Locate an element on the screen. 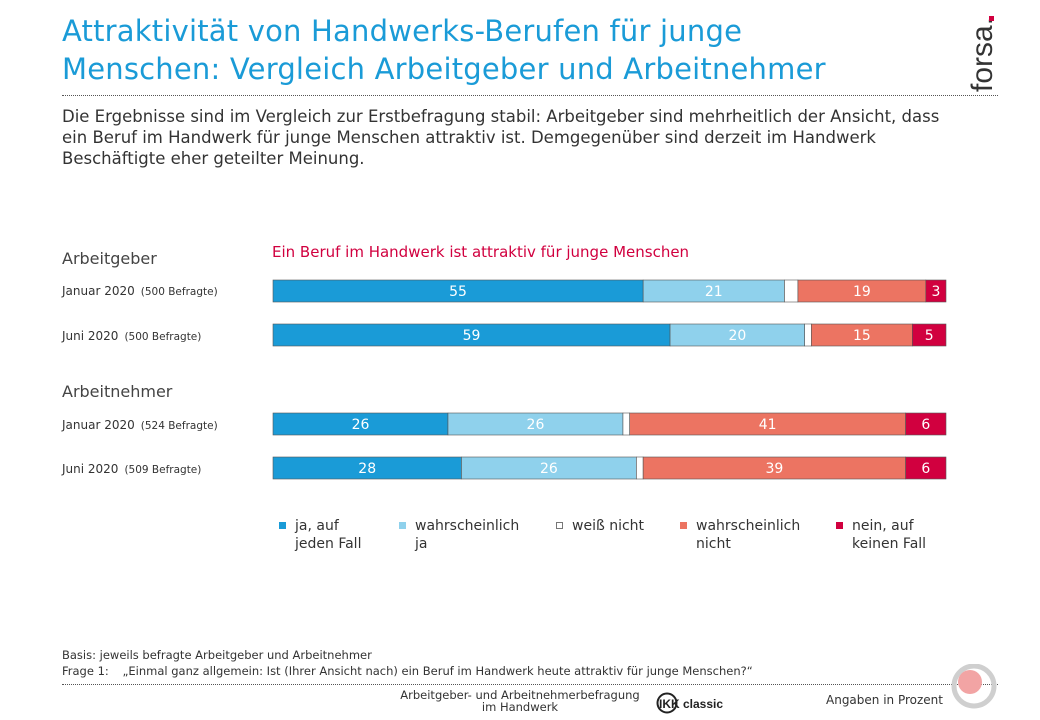 The width and height of the screenshot is (1040, 720). deco-circle-outer is located at coordinates (974, 686).